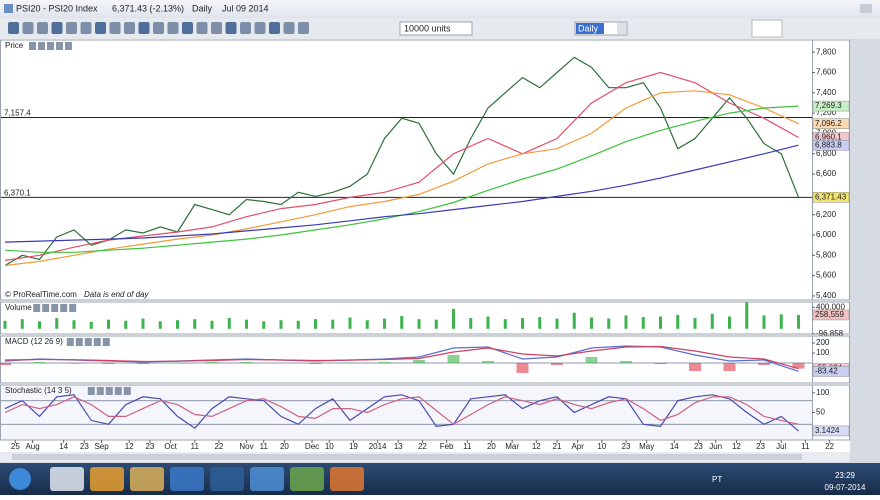 The height and width of the screenshot is (500, 880). Describe the element at coordinates (312, 446) in the screenshot. I see `x-tick-label: Dec` at that location.